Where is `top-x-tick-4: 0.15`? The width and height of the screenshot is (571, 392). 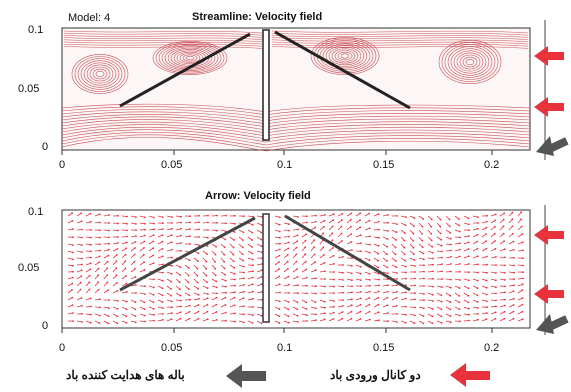
top-x-tick-4: 0.15 is located at coordinates (384, 165).